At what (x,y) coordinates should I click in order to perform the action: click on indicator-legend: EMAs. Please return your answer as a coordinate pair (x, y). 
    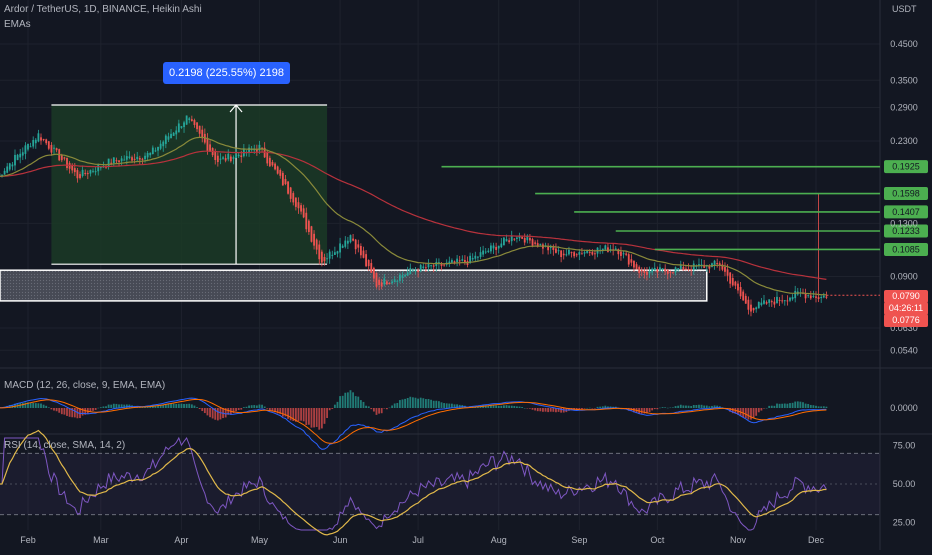
    Looking at the image, I should click on (17, 24).